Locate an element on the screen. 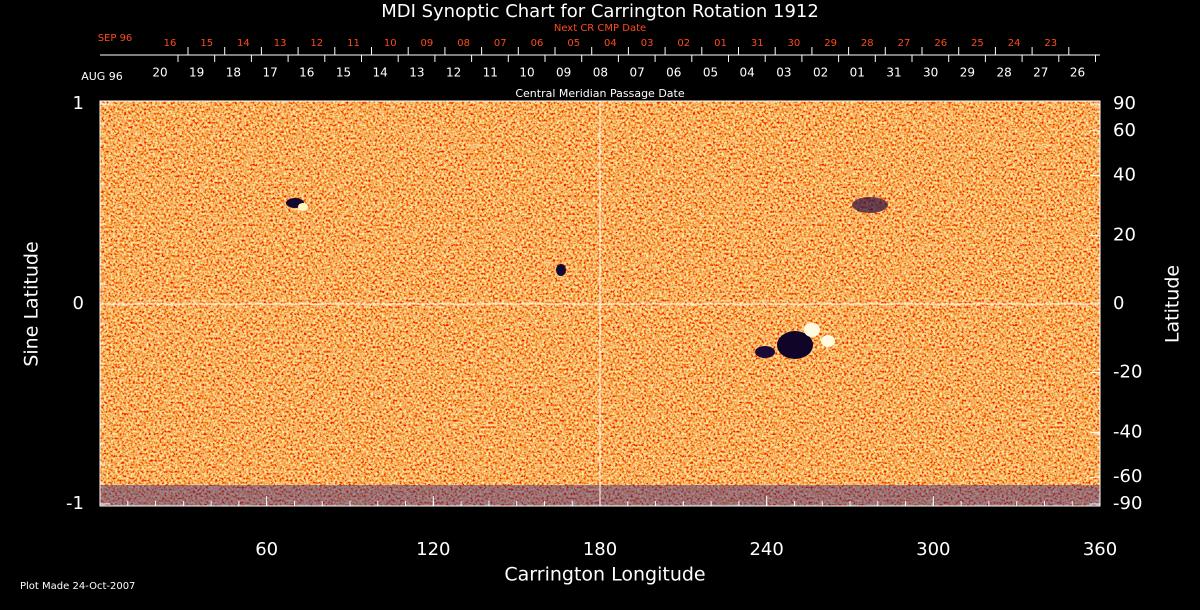  y2-tick-label: 60 is located at coordinates (1124, 130).